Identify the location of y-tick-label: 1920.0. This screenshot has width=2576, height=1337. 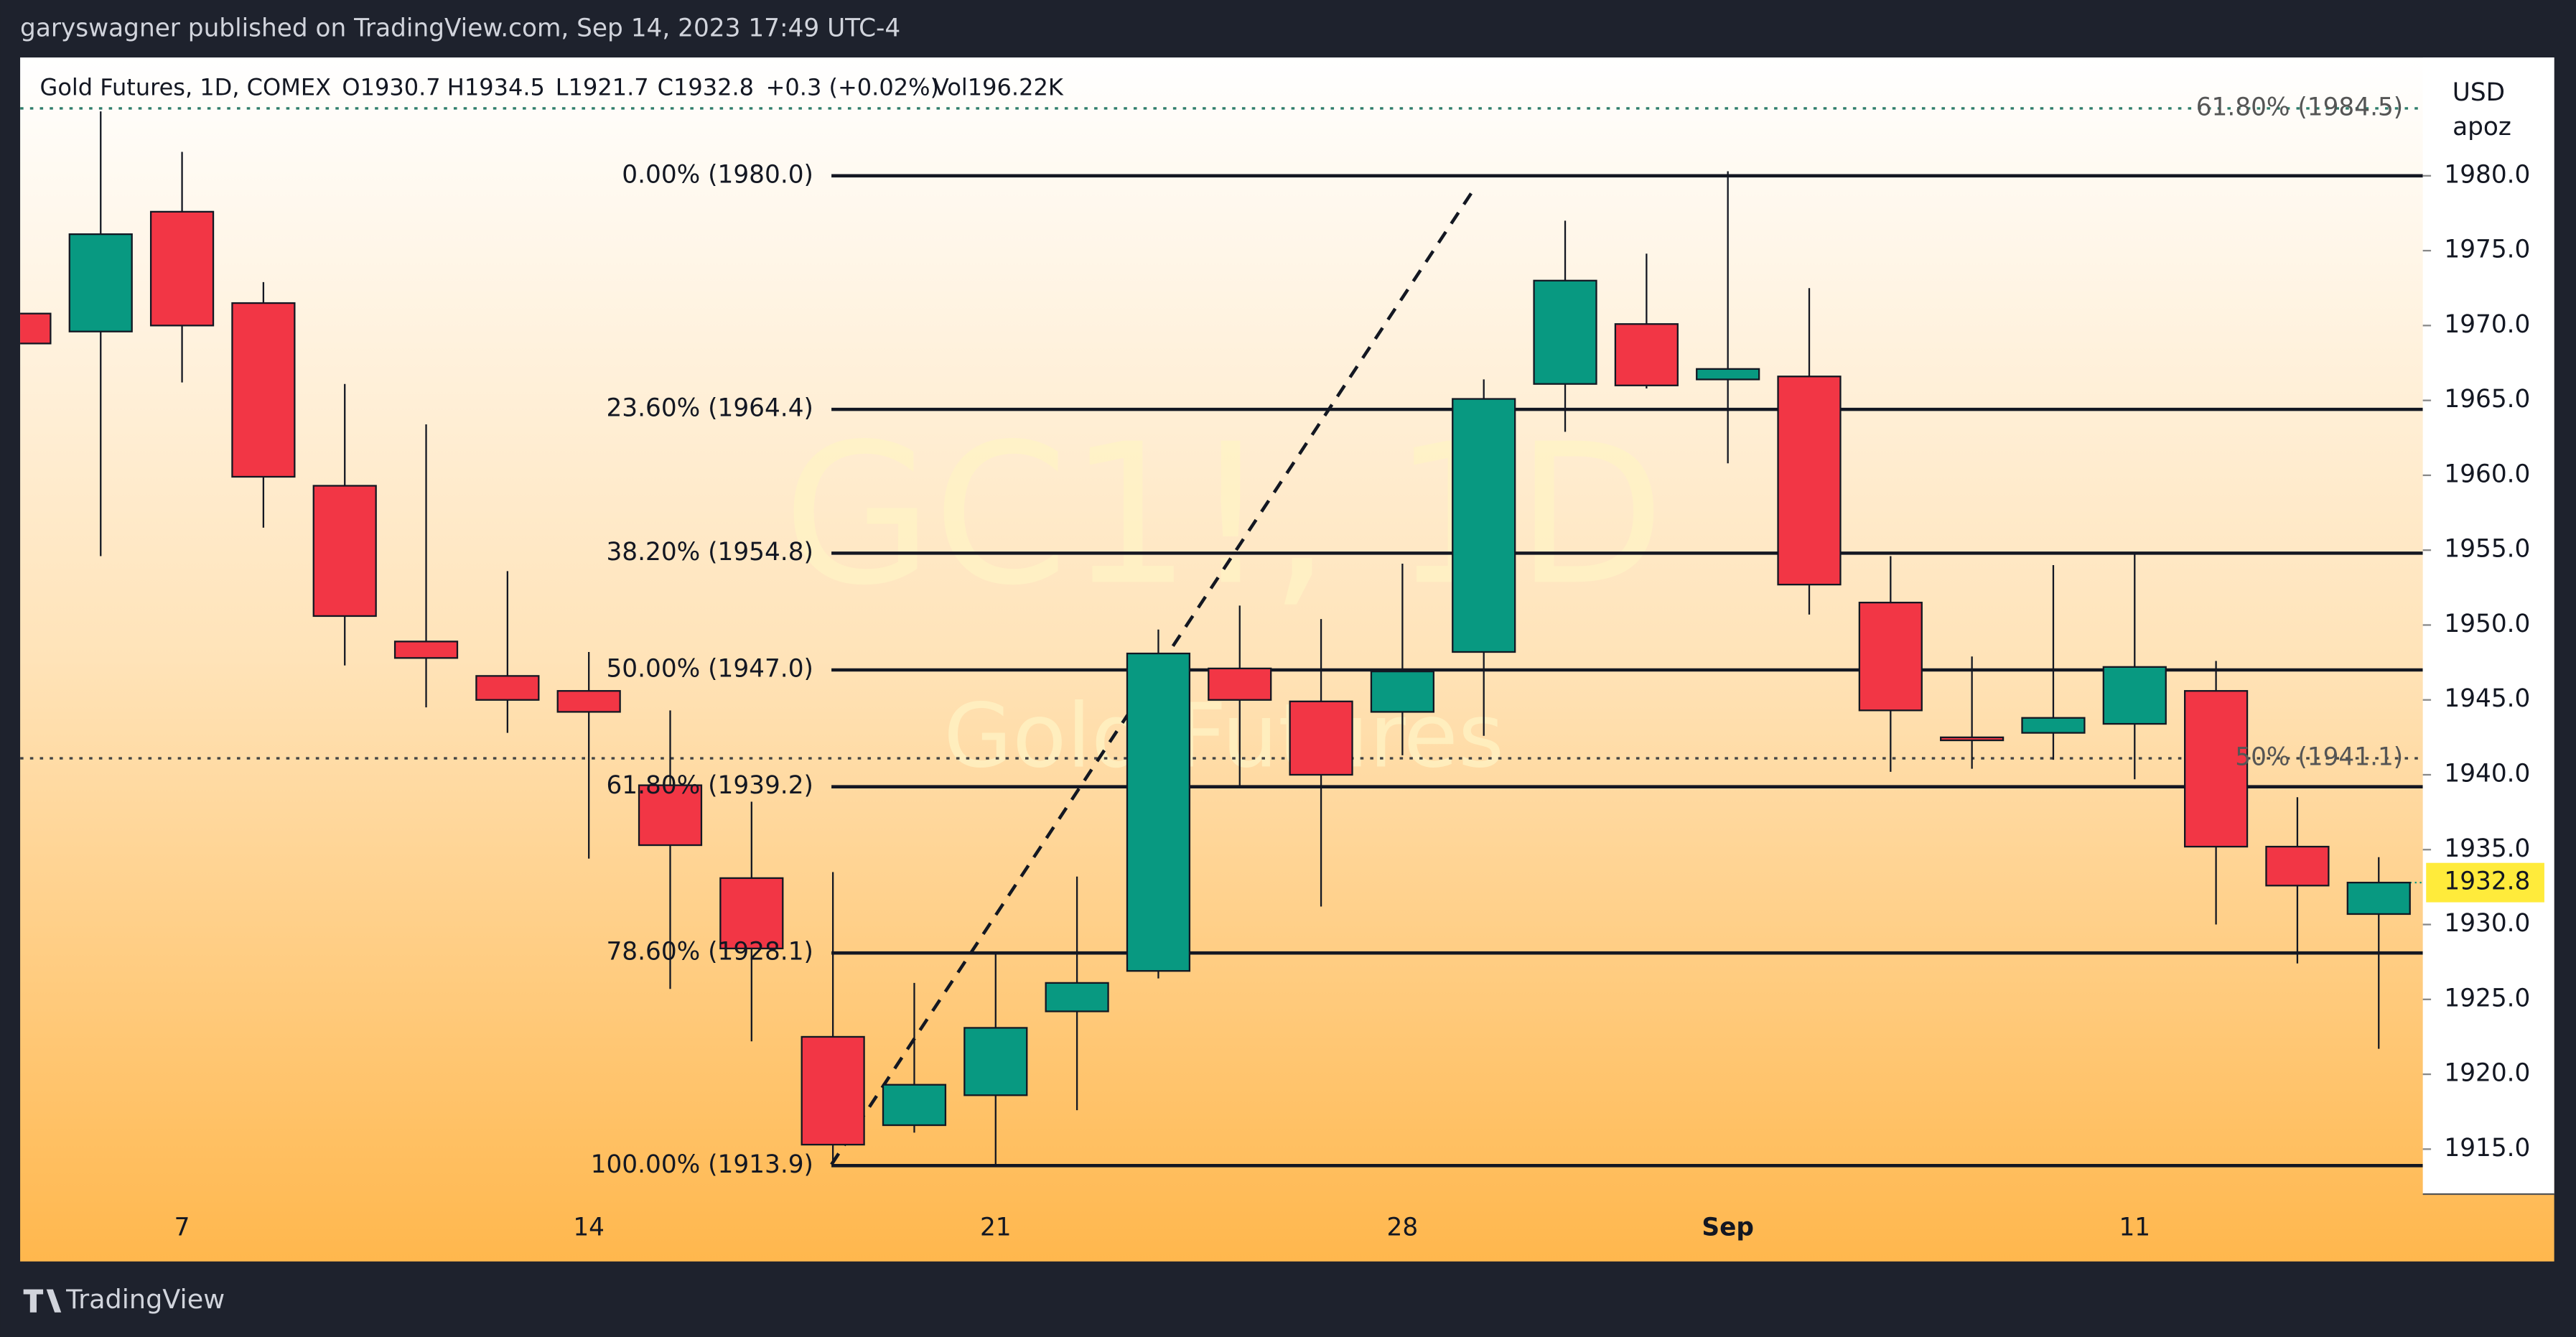
(2487, 1074).